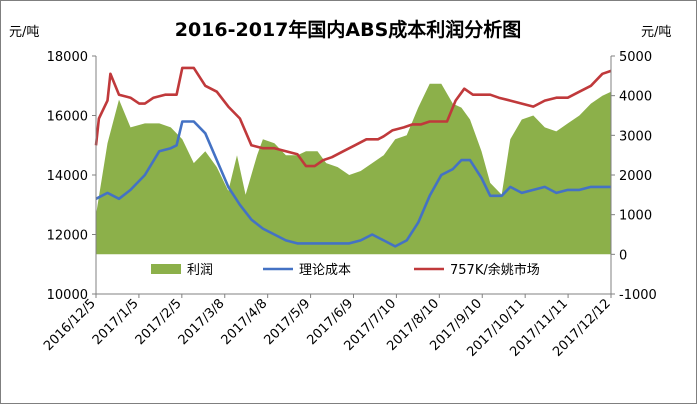 The height and width of the screenshot is (404, 697). What do you see at coordinates (116, 322) in the screenshot?
I see `x-tick-label: 2017/1/5` at bounding box center [116, 322].